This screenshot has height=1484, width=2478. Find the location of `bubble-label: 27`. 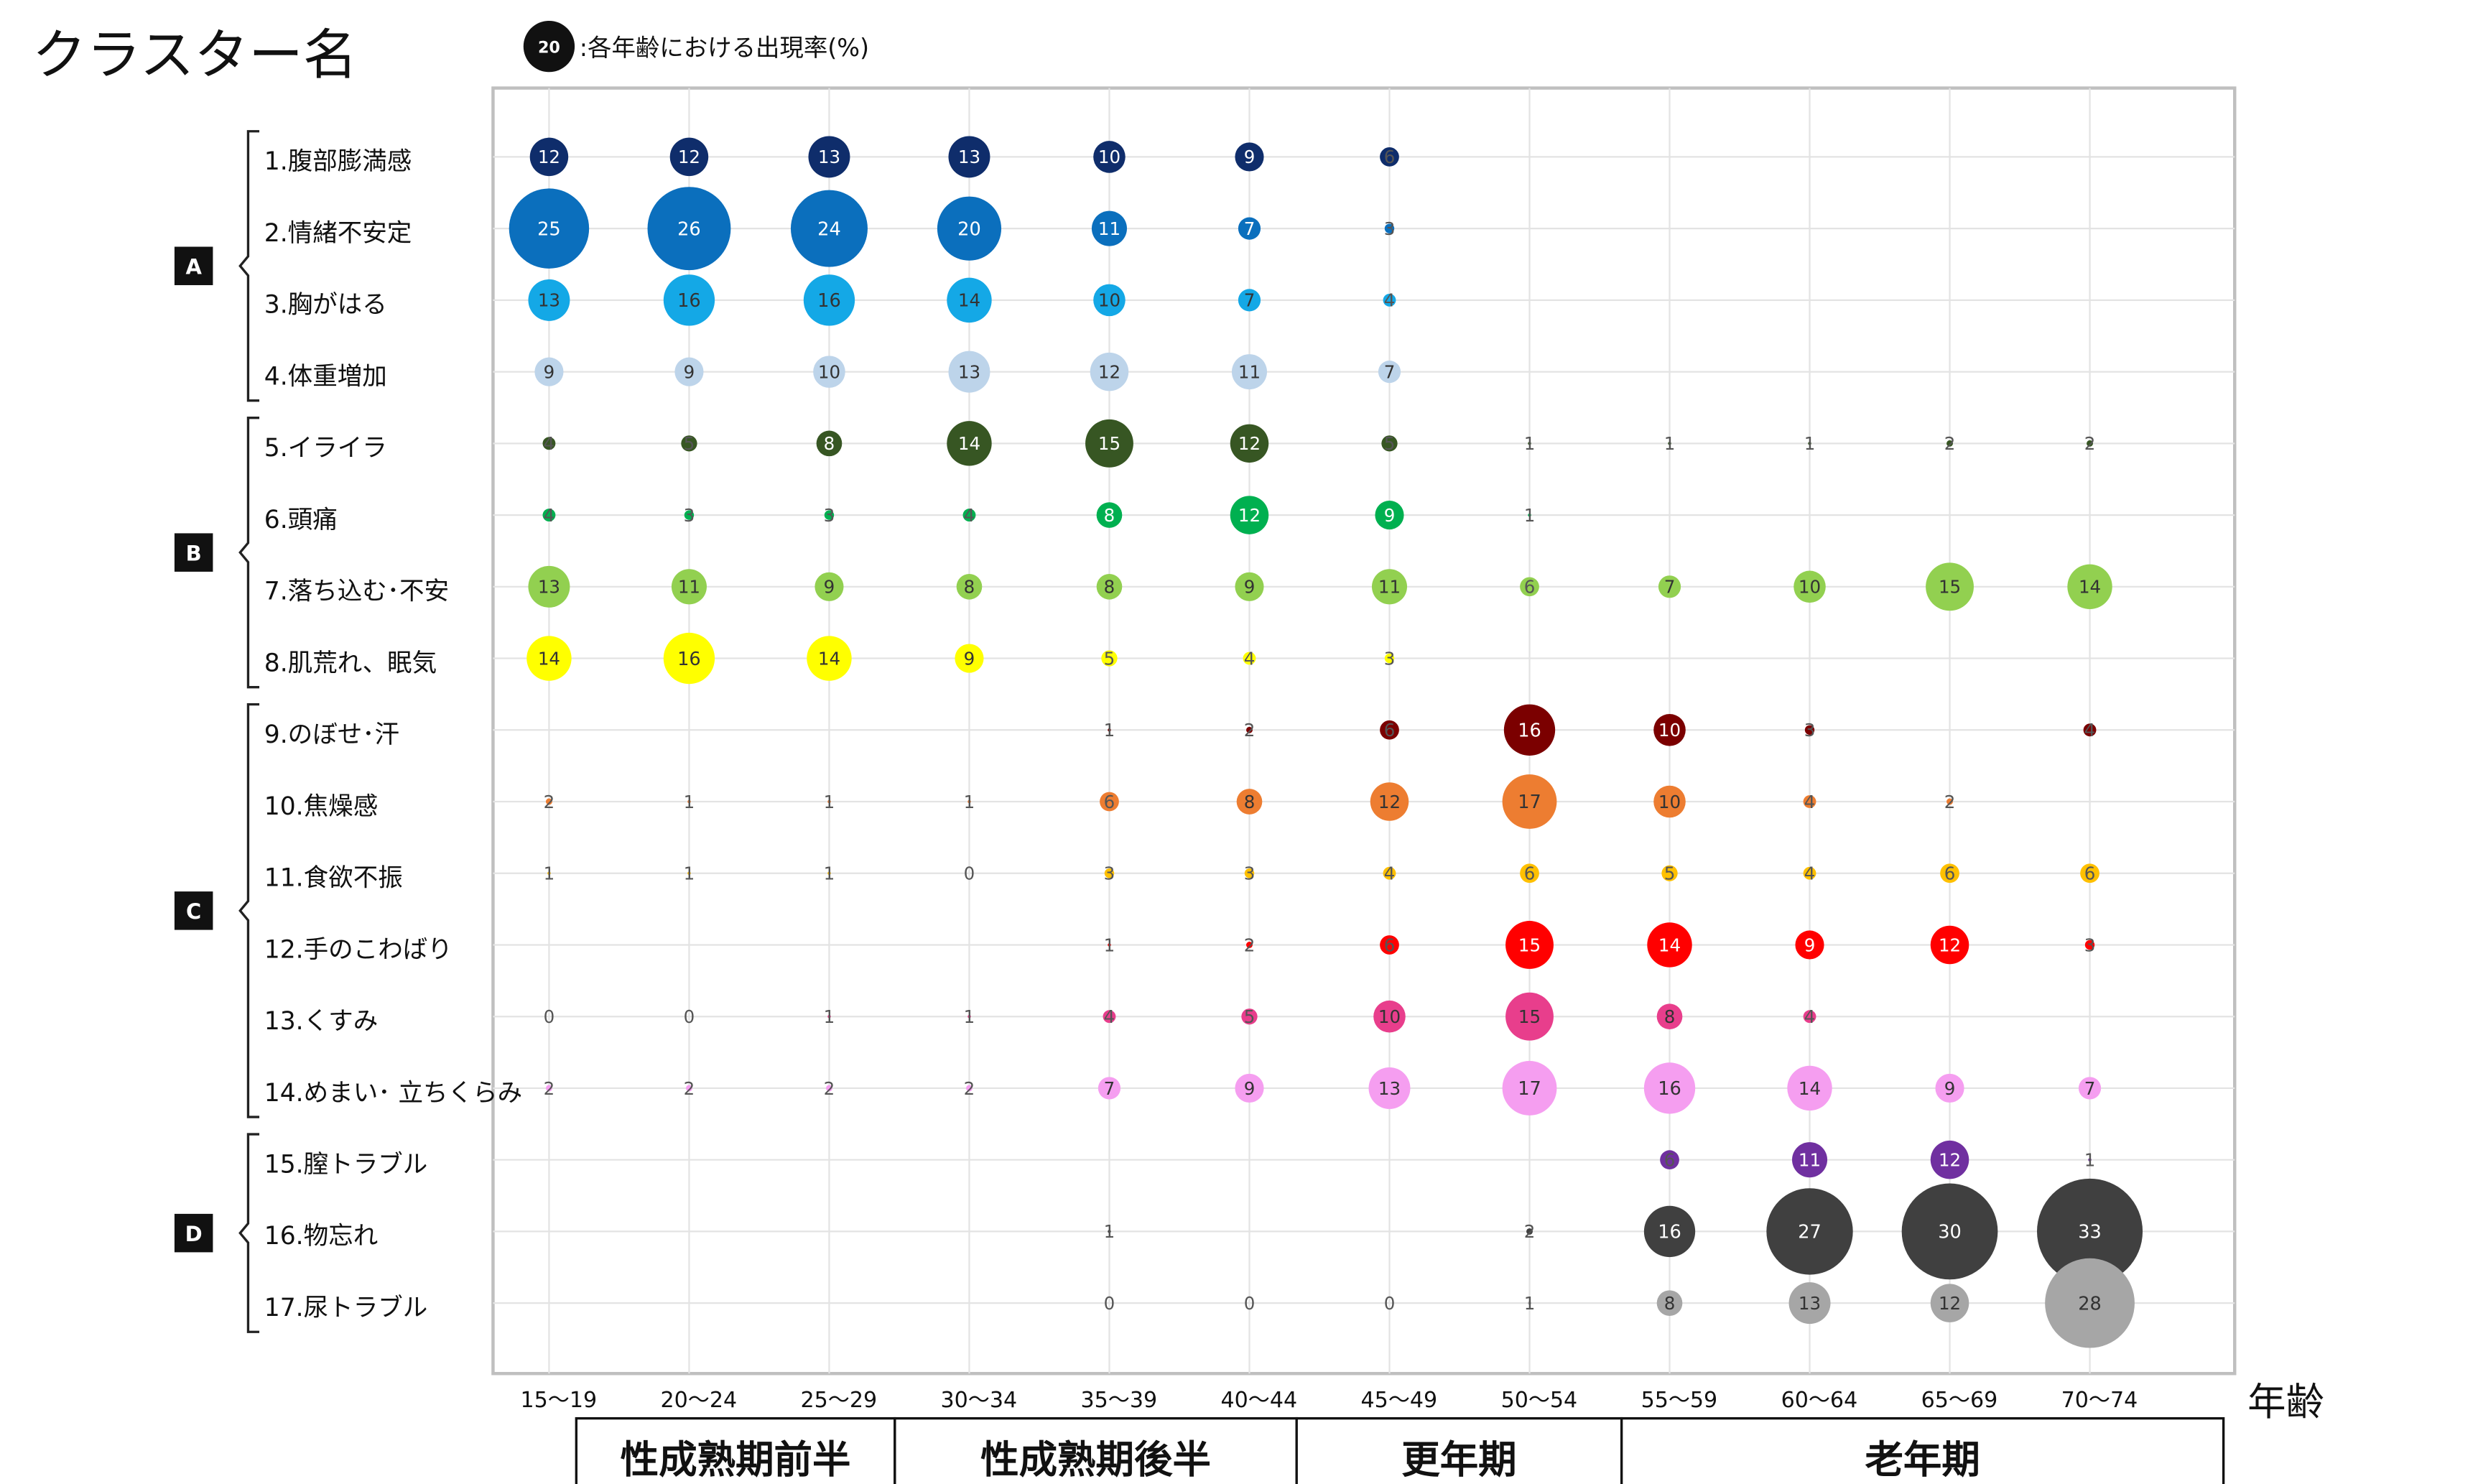

bubble-label: 27 is located at coordinates (1810, 1232).